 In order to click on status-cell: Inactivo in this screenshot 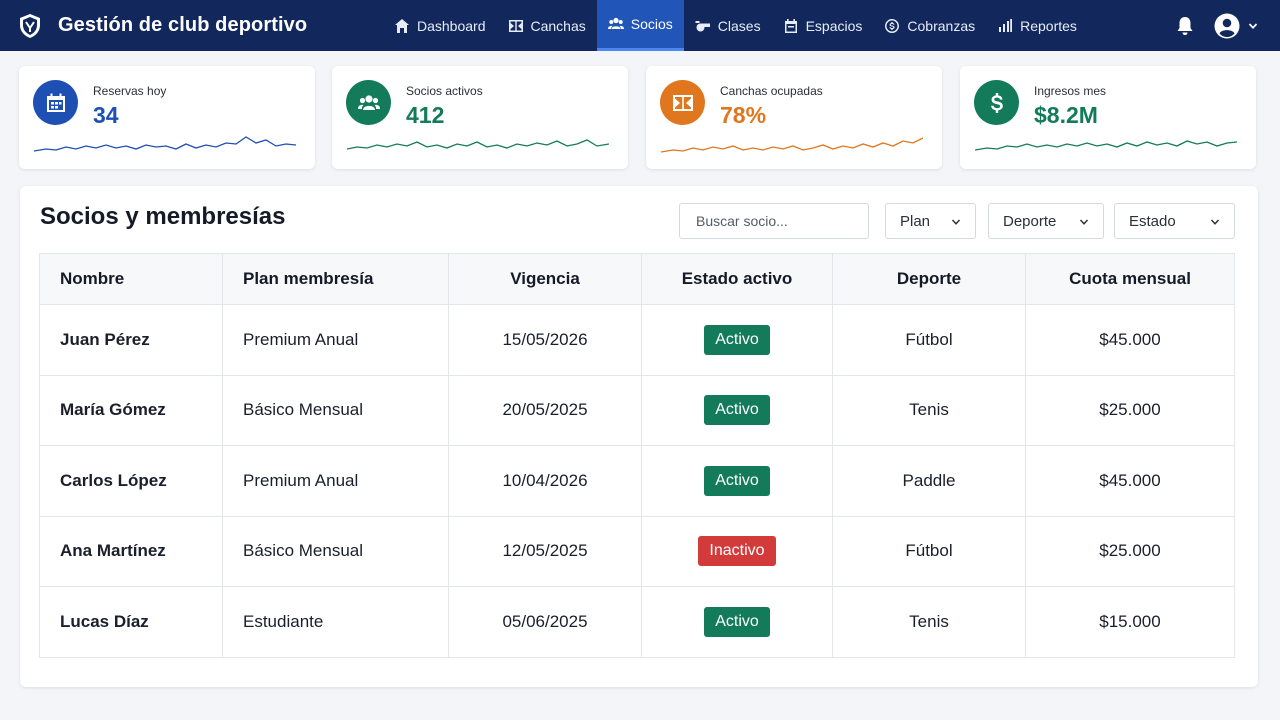, I will do `click(737, 551)`.